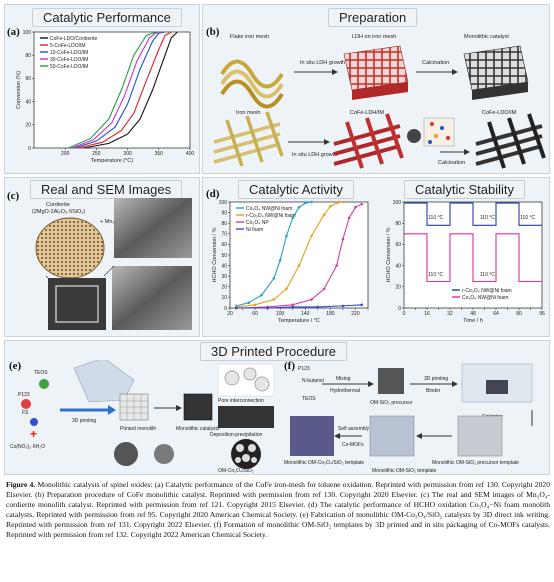 The image size is (554, 582). Describe the element at coordinates (111, 222) in the screenshot. I see `mn3o4-label: + Mn₃O₄` at that location.